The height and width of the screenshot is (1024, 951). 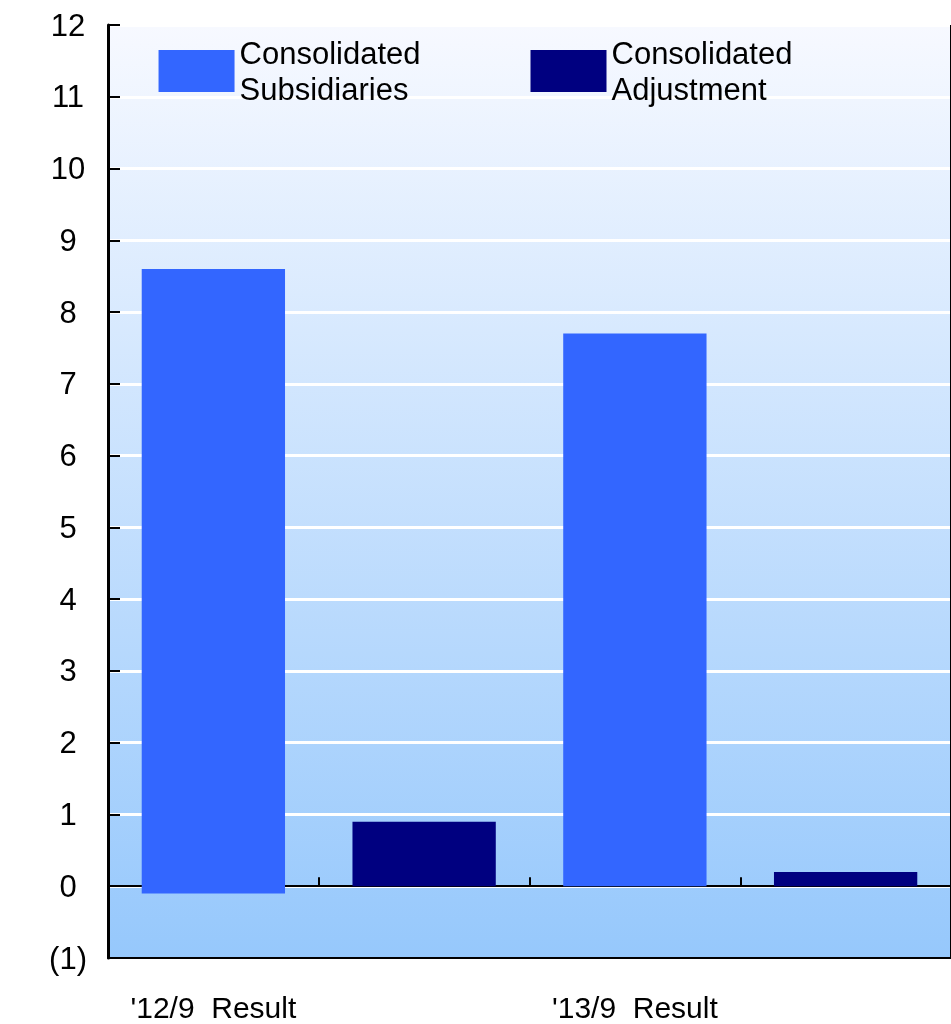 What do you see at coordinates (702, 71) in the screenshot?
I see `legend-label: Consolidated Adjustment` at bounding box center [702, 71].